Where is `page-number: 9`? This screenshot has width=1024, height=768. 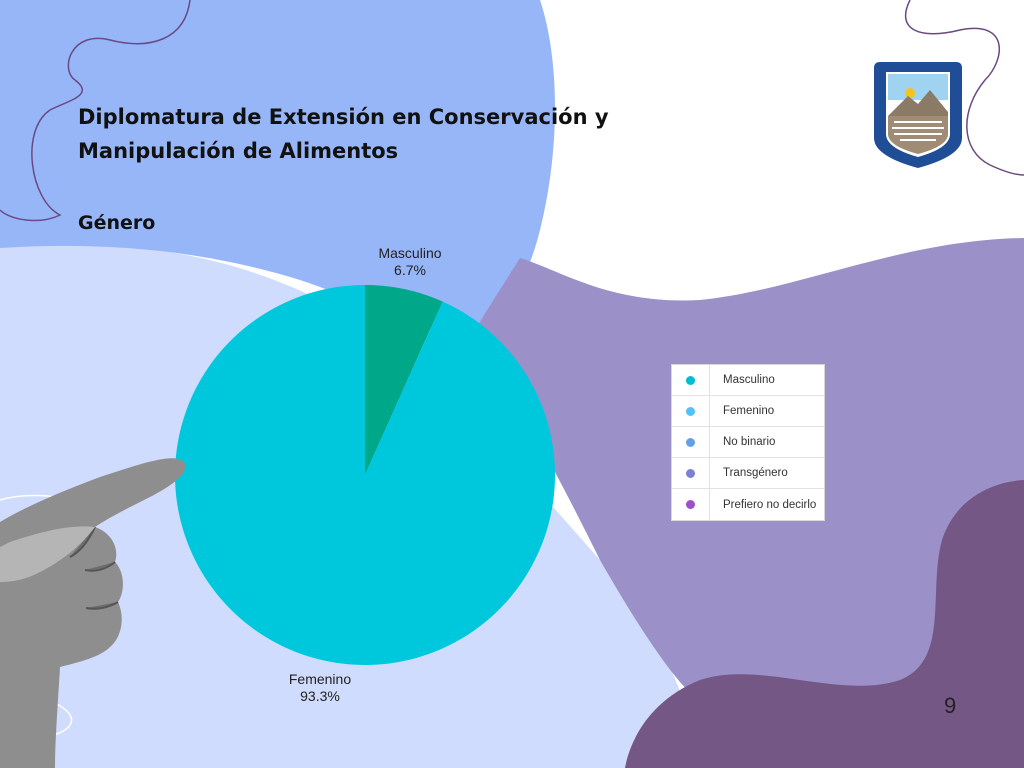 page-number: 9 is located at coordinates (950, 705).